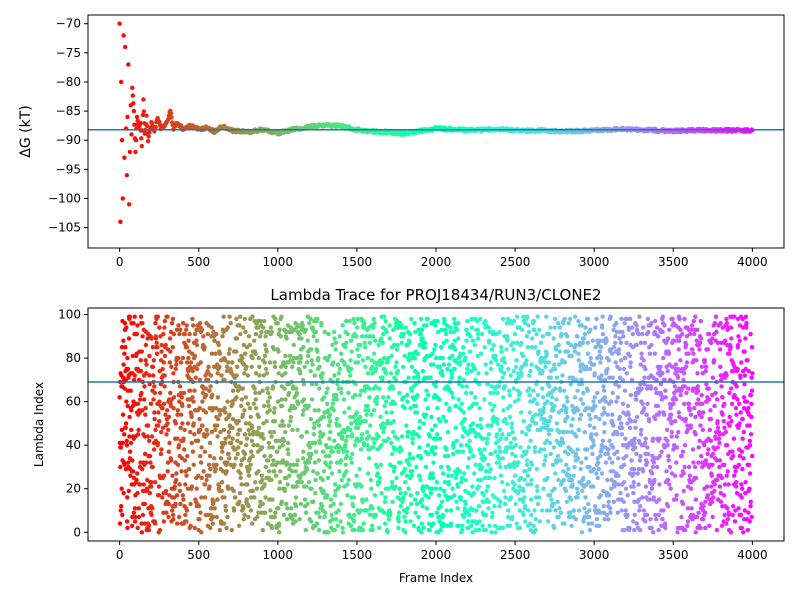 The height and width of the screenshot is (600, 800). I want to click on x-tick-label: 0, so click(120, 262).